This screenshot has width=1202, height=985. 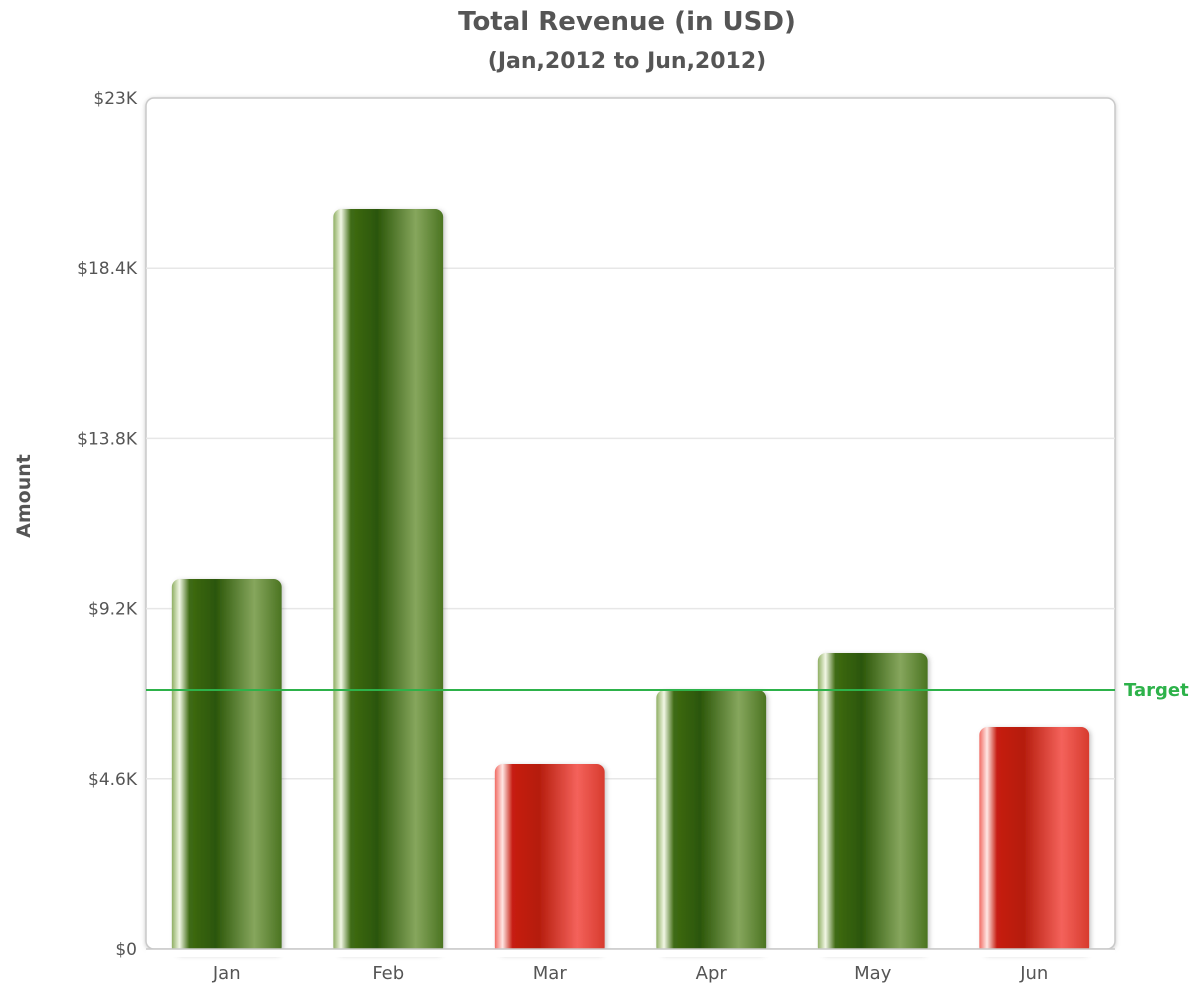 I want to click on target-label: Target, so click(x=1156, y=690).